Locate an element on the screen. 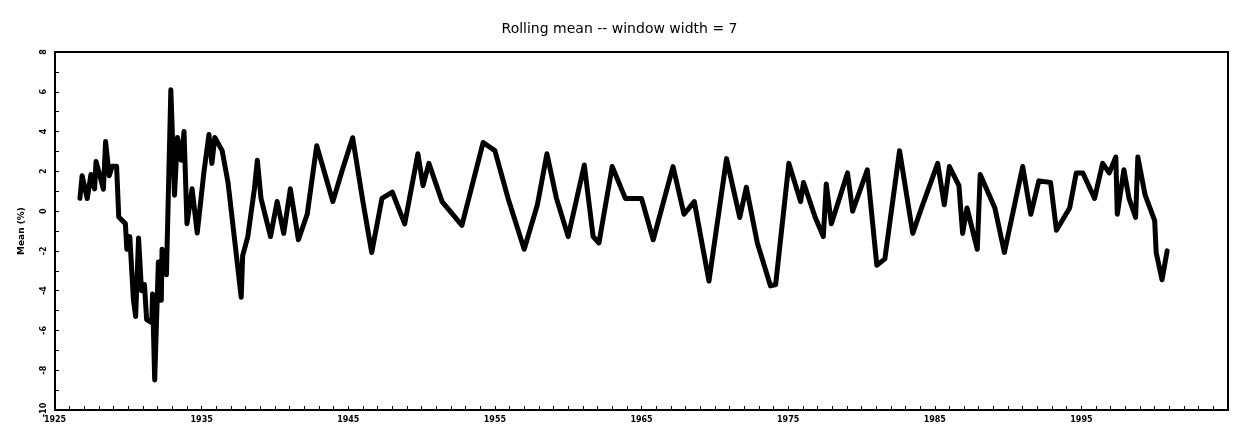 Image resolution: width=1239 pixels, height=441 pixels. y-tick-label: 0 is located at coordinates (43, 210).